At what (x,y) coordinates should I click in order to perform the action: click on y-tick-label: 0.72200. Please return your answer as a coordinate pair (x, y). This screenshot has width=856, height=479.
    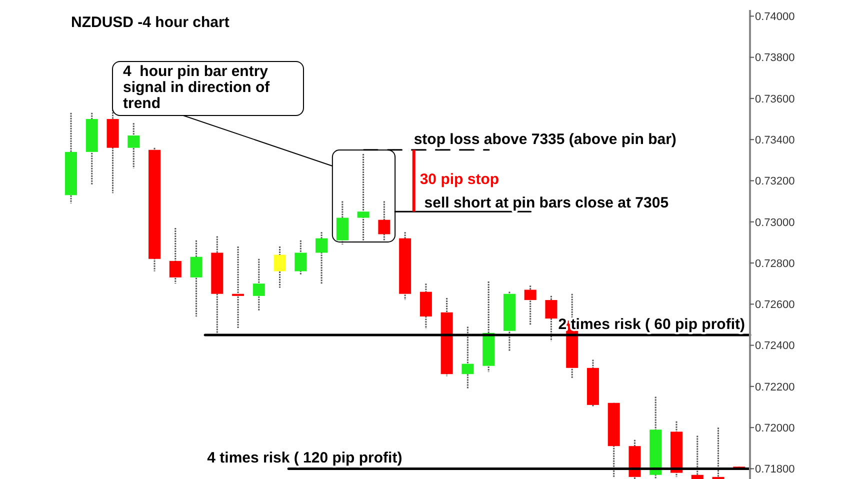
    Looking at the image, I should click on (775, 387).